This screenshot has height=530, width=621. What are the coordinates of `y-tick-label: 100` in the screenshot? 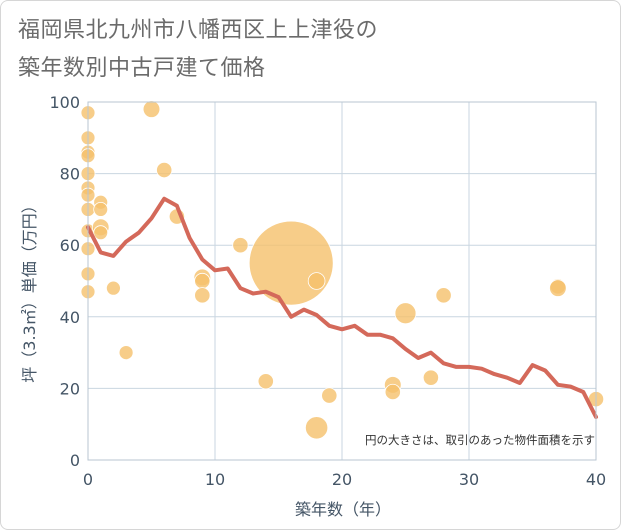 It's located at (64, 102).